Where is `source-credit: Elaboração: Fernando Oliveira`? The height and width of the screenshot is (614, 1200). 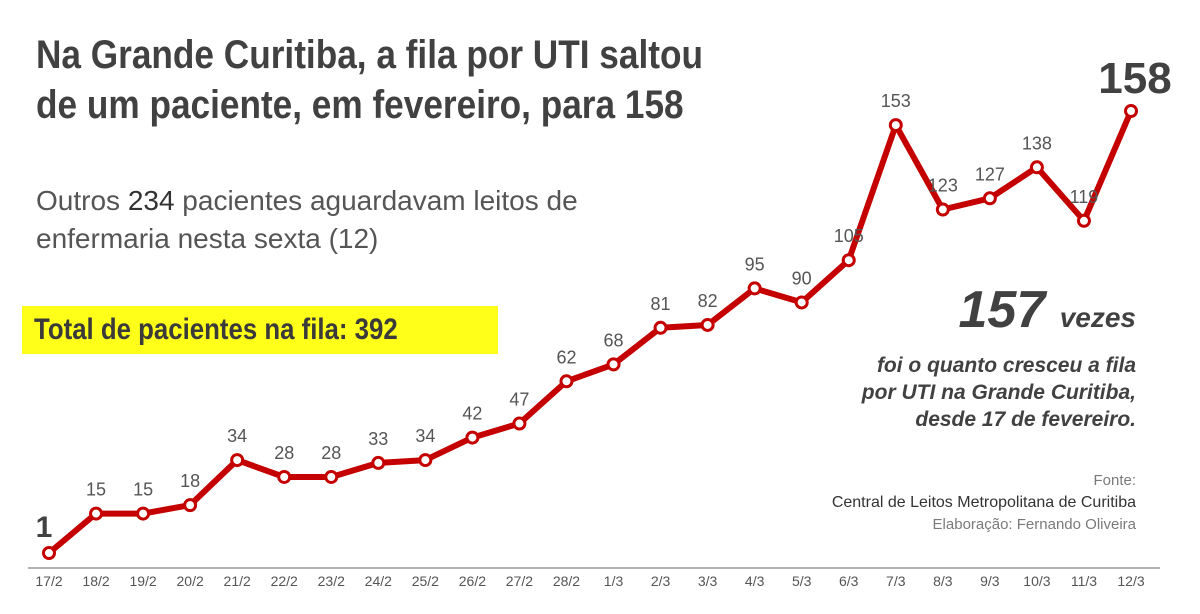 source-credit: Elaboração: Fernando Oliveira is located at coordinates (1034, 524).